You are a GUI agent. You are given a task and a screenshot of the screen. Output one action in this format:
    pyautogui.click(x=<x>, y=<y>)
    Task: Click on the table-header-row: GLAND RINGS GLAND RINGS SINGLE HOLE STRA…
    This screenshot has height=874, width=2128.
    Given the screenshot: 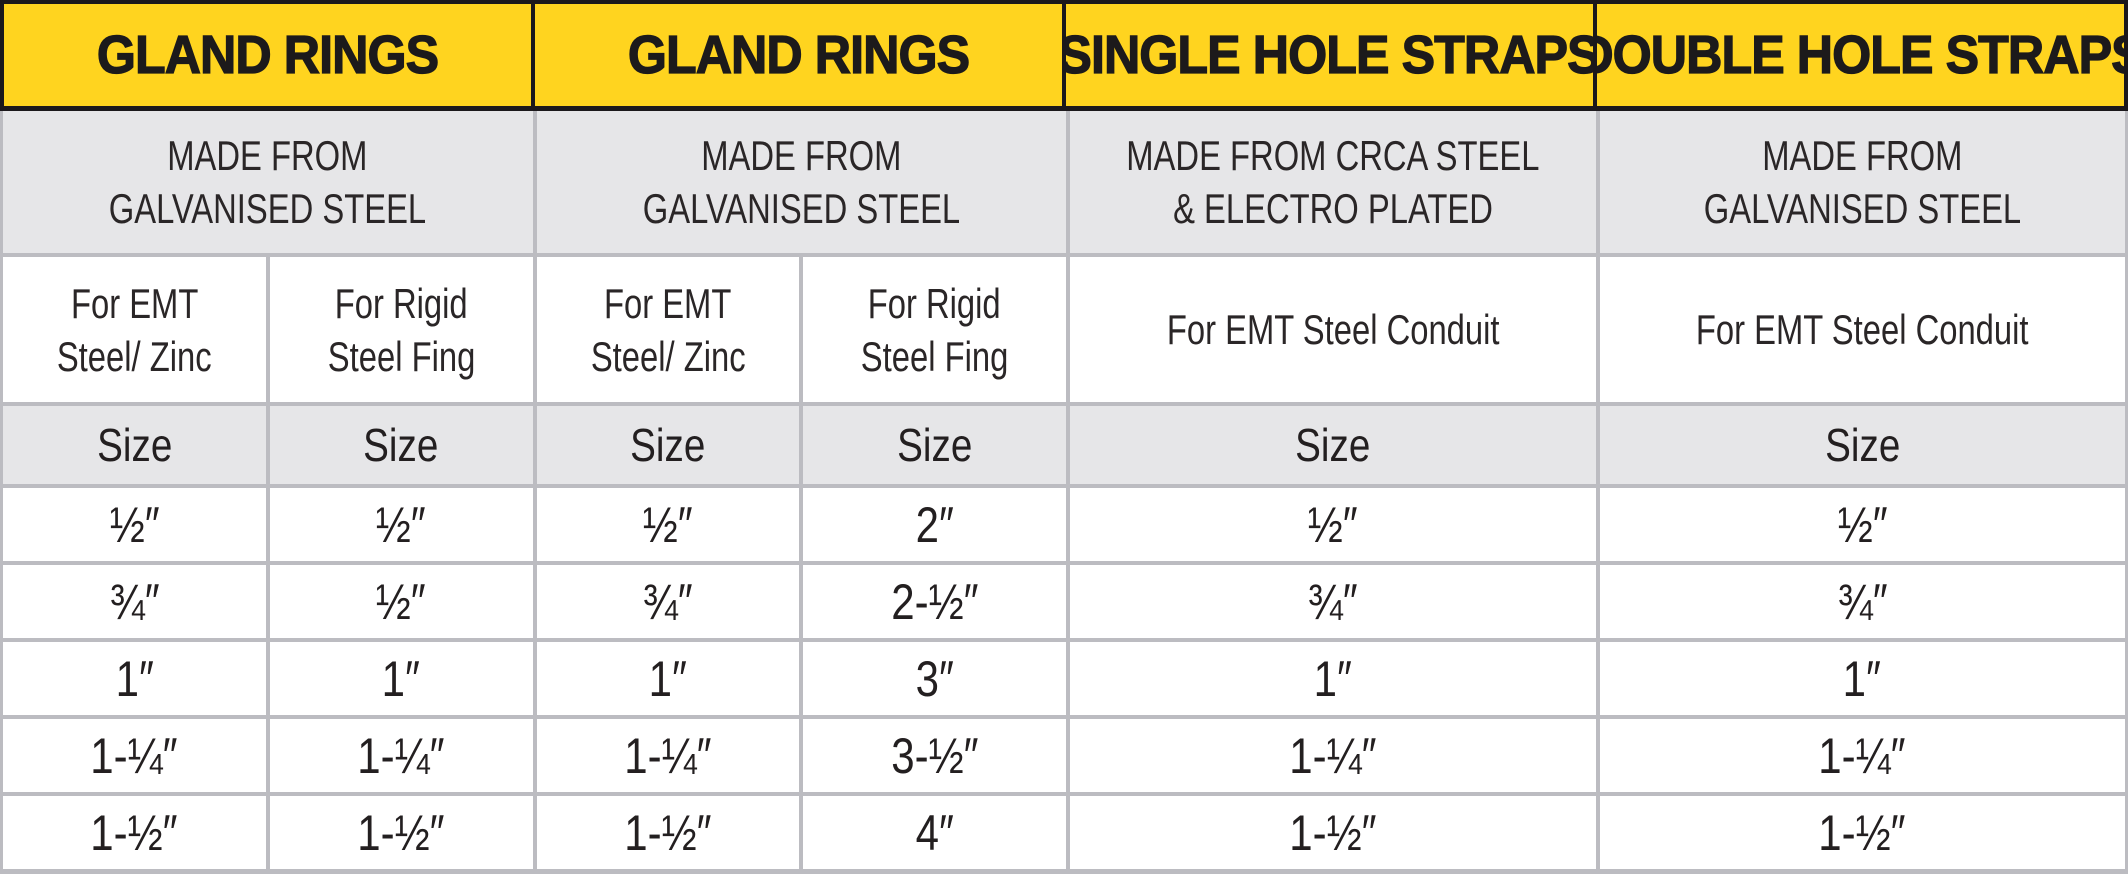 What is the action you would take?
    pyautogui.click(x=1064, y=55)
    